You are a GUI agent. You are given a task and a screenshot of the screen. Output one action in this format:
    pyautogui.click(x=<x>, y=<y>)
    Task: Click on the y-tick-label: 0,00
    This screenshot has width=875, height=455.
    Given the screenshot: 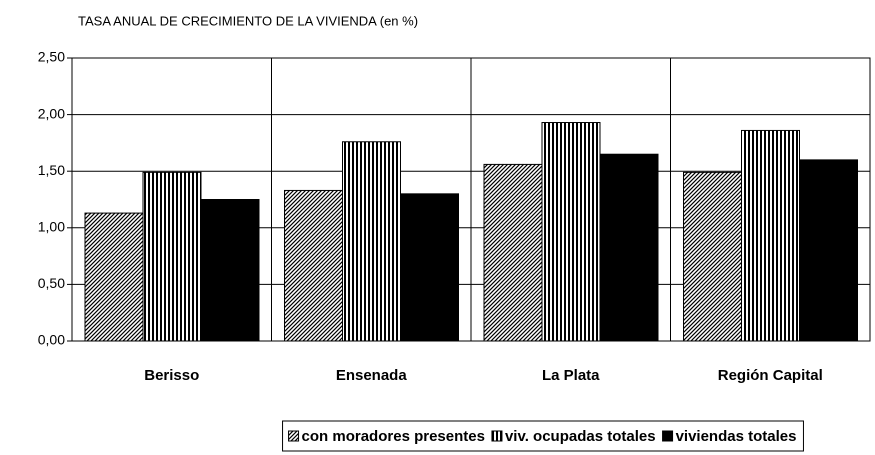 What is the action you would take?
    pyautogui.click(x=51, y=340)
    